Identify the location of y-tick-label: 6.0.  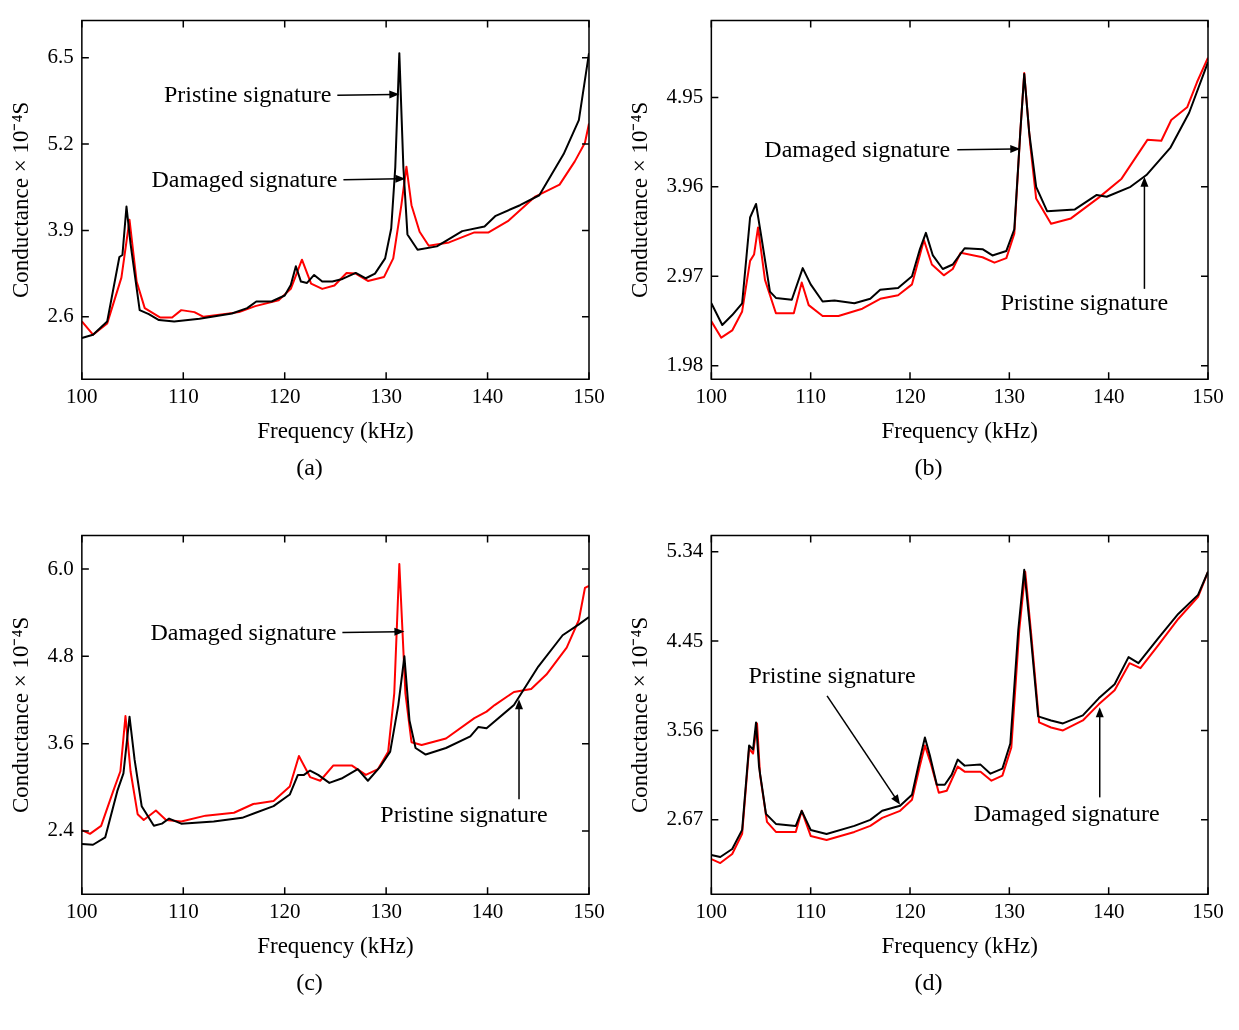
(60, 567).